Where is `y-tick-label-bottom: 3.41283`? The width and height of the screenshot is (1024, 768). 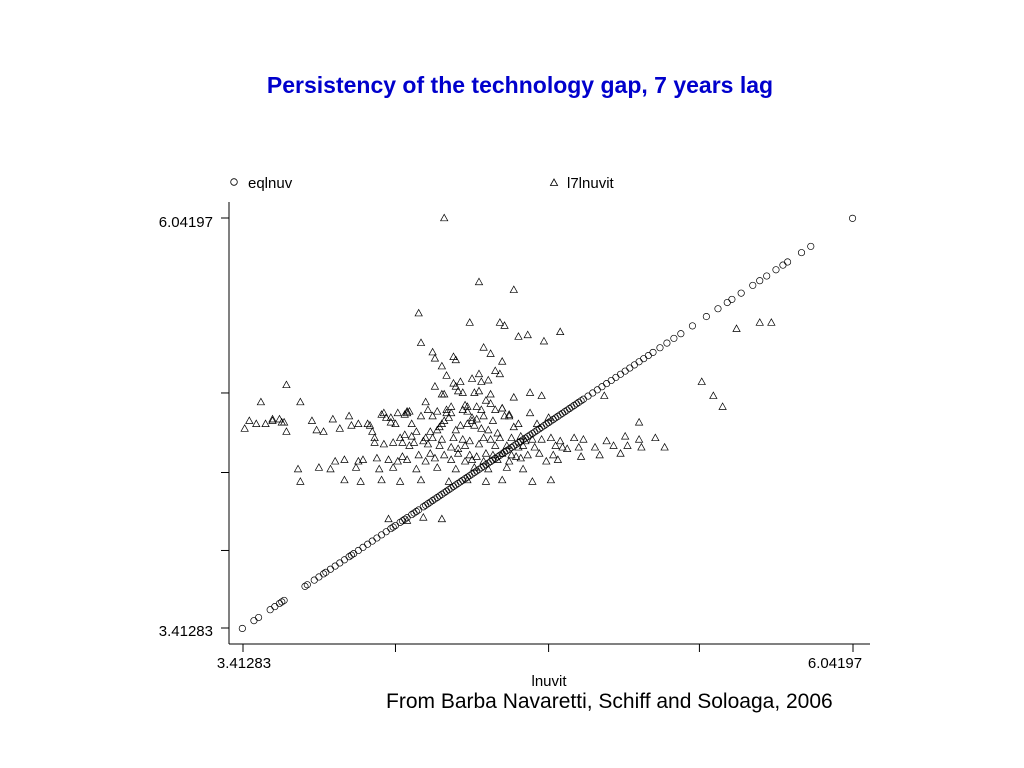 y-tick-label-bottom: 3.41283 is located at coordinates (186, 631).